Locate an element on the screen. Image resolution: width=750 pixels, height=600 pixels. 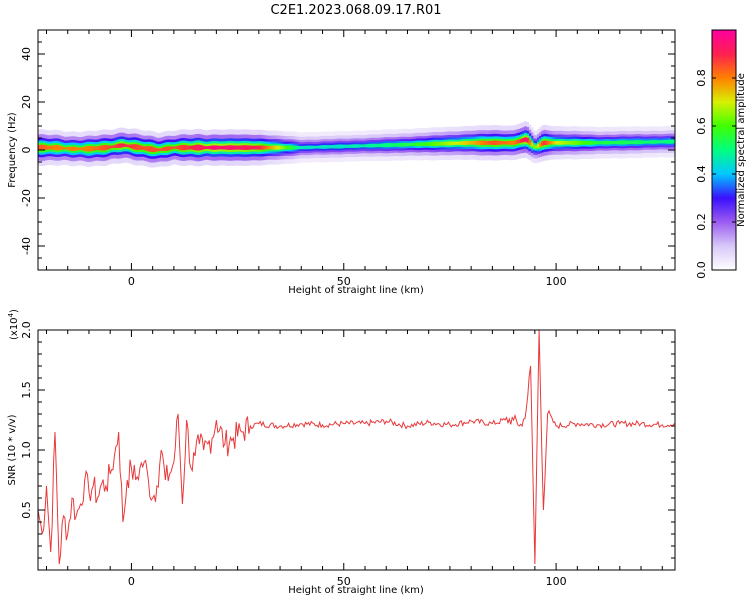
y-tick-label: 1.0 is located at coordinates (26, 450).